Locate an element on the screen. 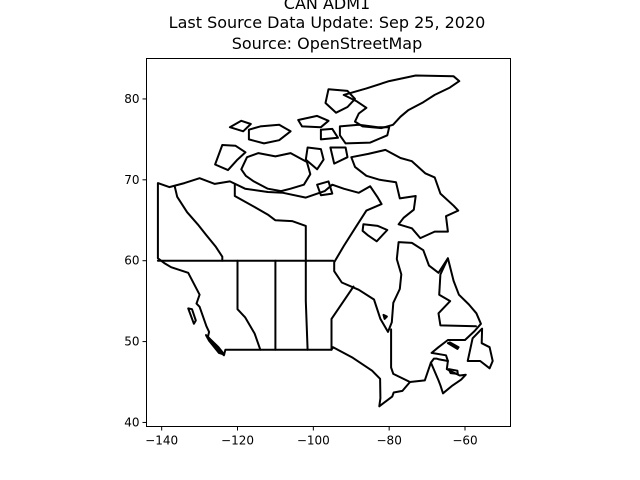 The width and height of the screenshot is (640, 480). boundary-nwt-nunavut-border is located at coordinates (270, 222).